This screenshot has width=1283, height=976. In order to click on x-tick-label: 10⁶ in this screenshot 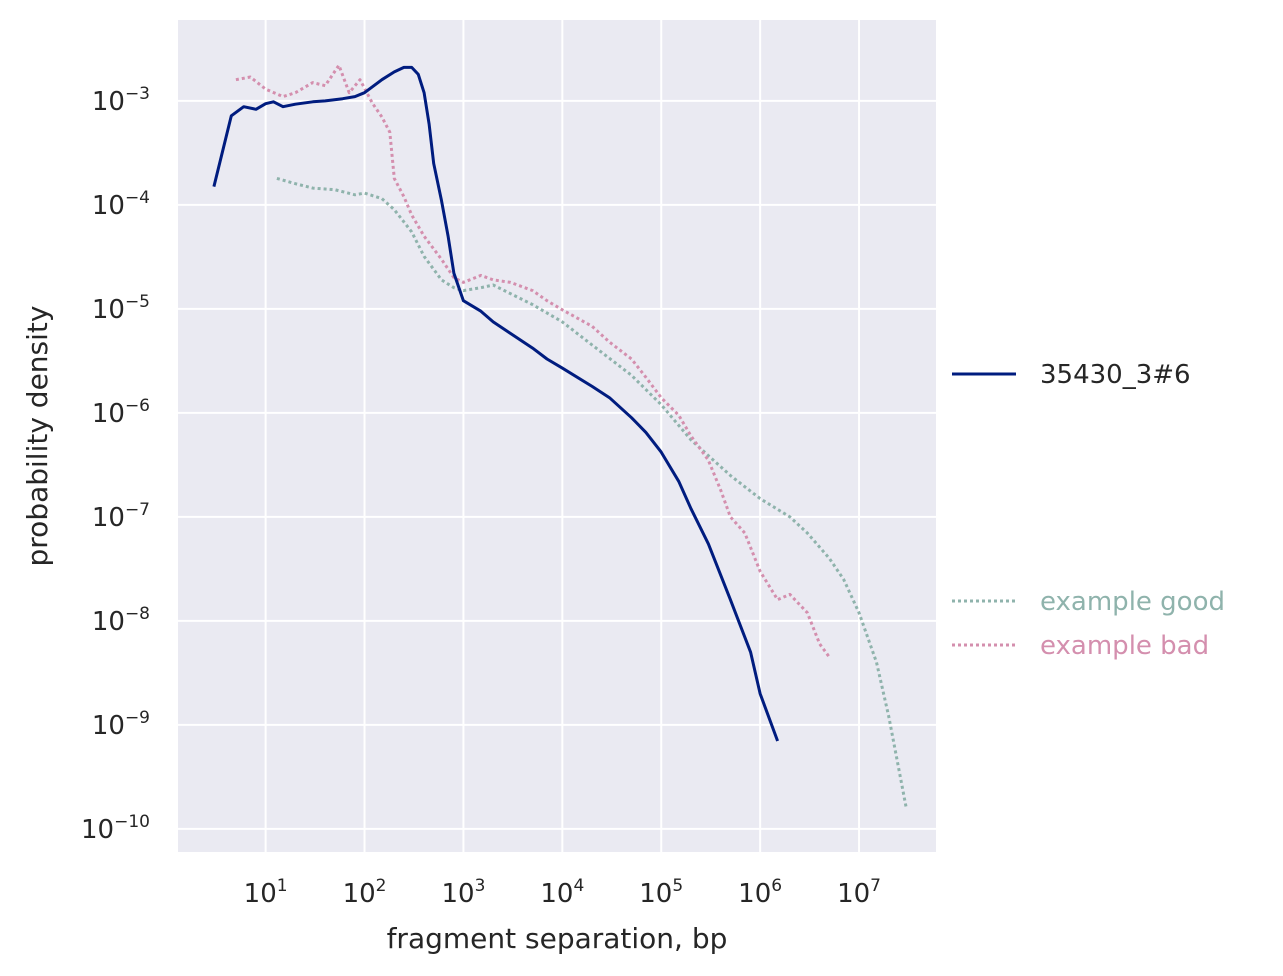, I will do `click(760, 892)`.